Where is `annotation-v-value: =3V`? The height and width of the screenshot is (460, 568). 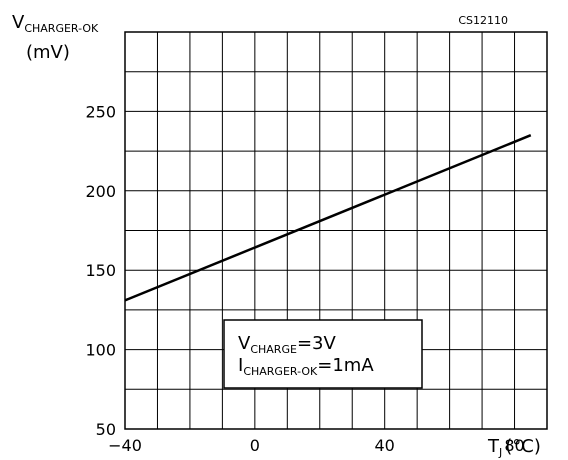 annotation-v-value: =3V is located at coordinates (317, 343).